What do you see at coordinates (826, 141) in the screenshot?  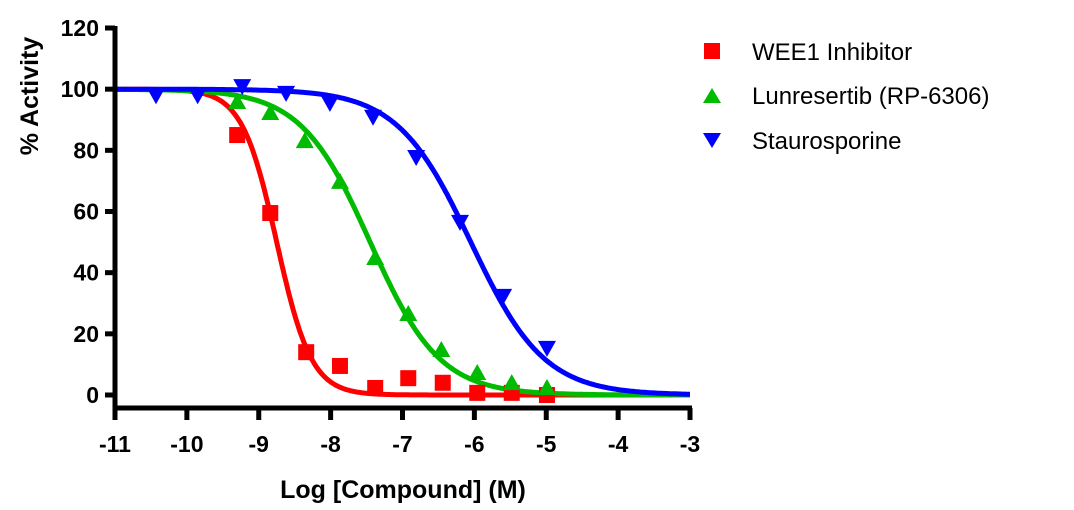 I see `legend-label: Staurosporine` at bounding box center [826, 141].